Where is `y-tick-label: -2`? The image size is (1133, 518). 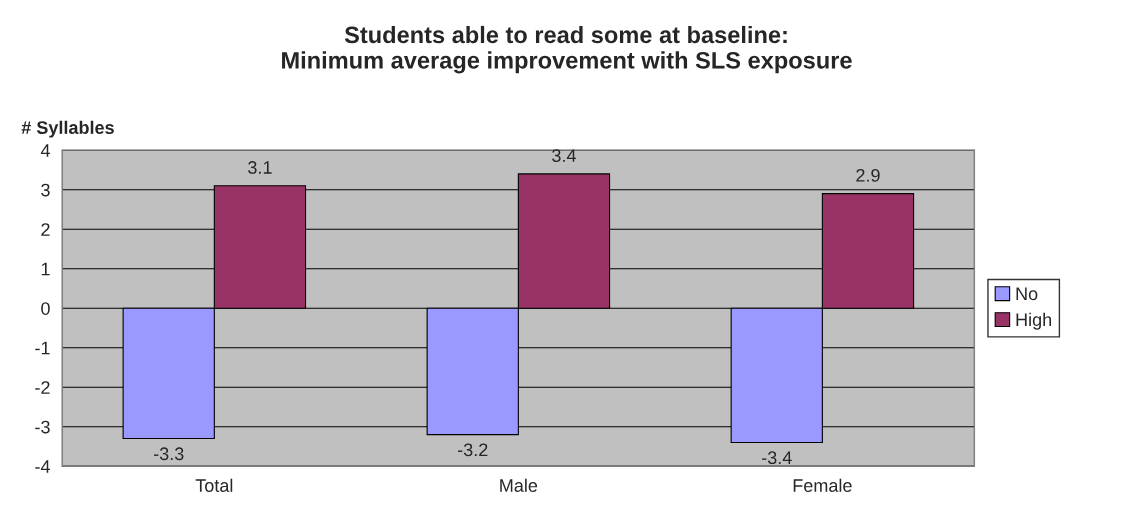
y-tick-label: -2 is located at coordinates (42, 387).